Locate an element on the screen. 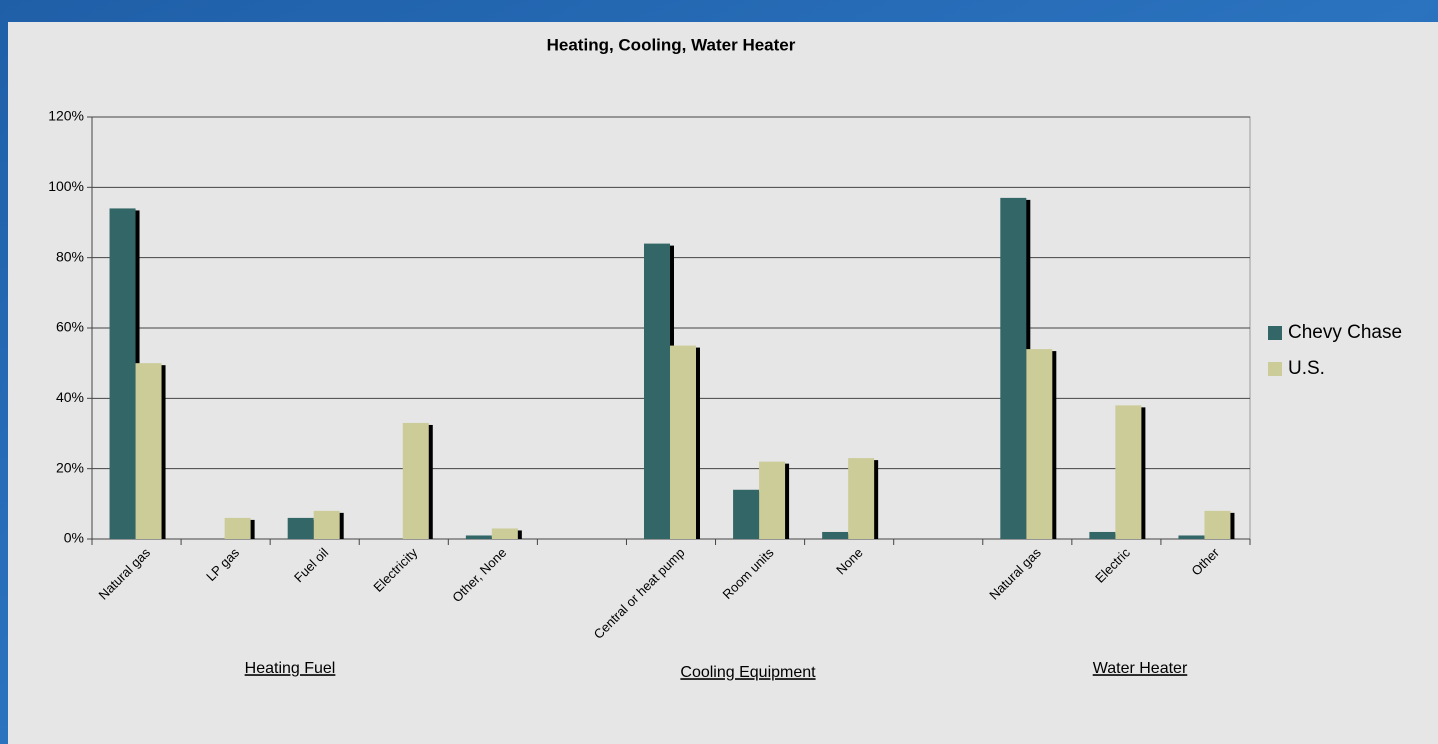  y-tick-label: 100% is located at coordinates (66, 186).